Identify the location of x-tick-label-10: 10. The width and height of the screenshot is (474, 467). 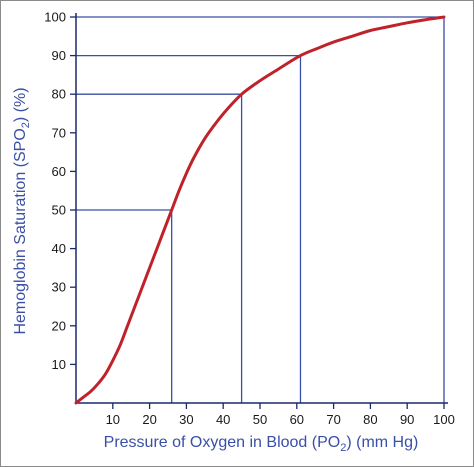
(113, 419).